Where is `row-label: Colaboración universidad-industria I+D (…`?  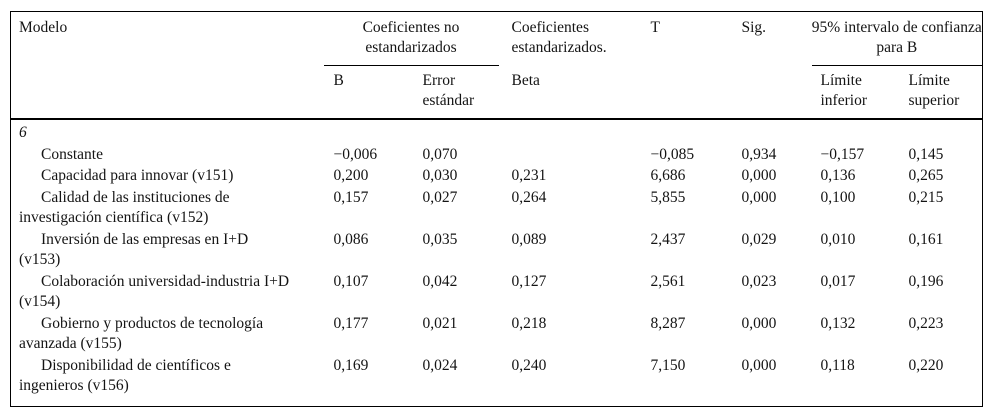 row-label: Colaboración universidad-industria I+D (… is located at coordinates (172, 292).